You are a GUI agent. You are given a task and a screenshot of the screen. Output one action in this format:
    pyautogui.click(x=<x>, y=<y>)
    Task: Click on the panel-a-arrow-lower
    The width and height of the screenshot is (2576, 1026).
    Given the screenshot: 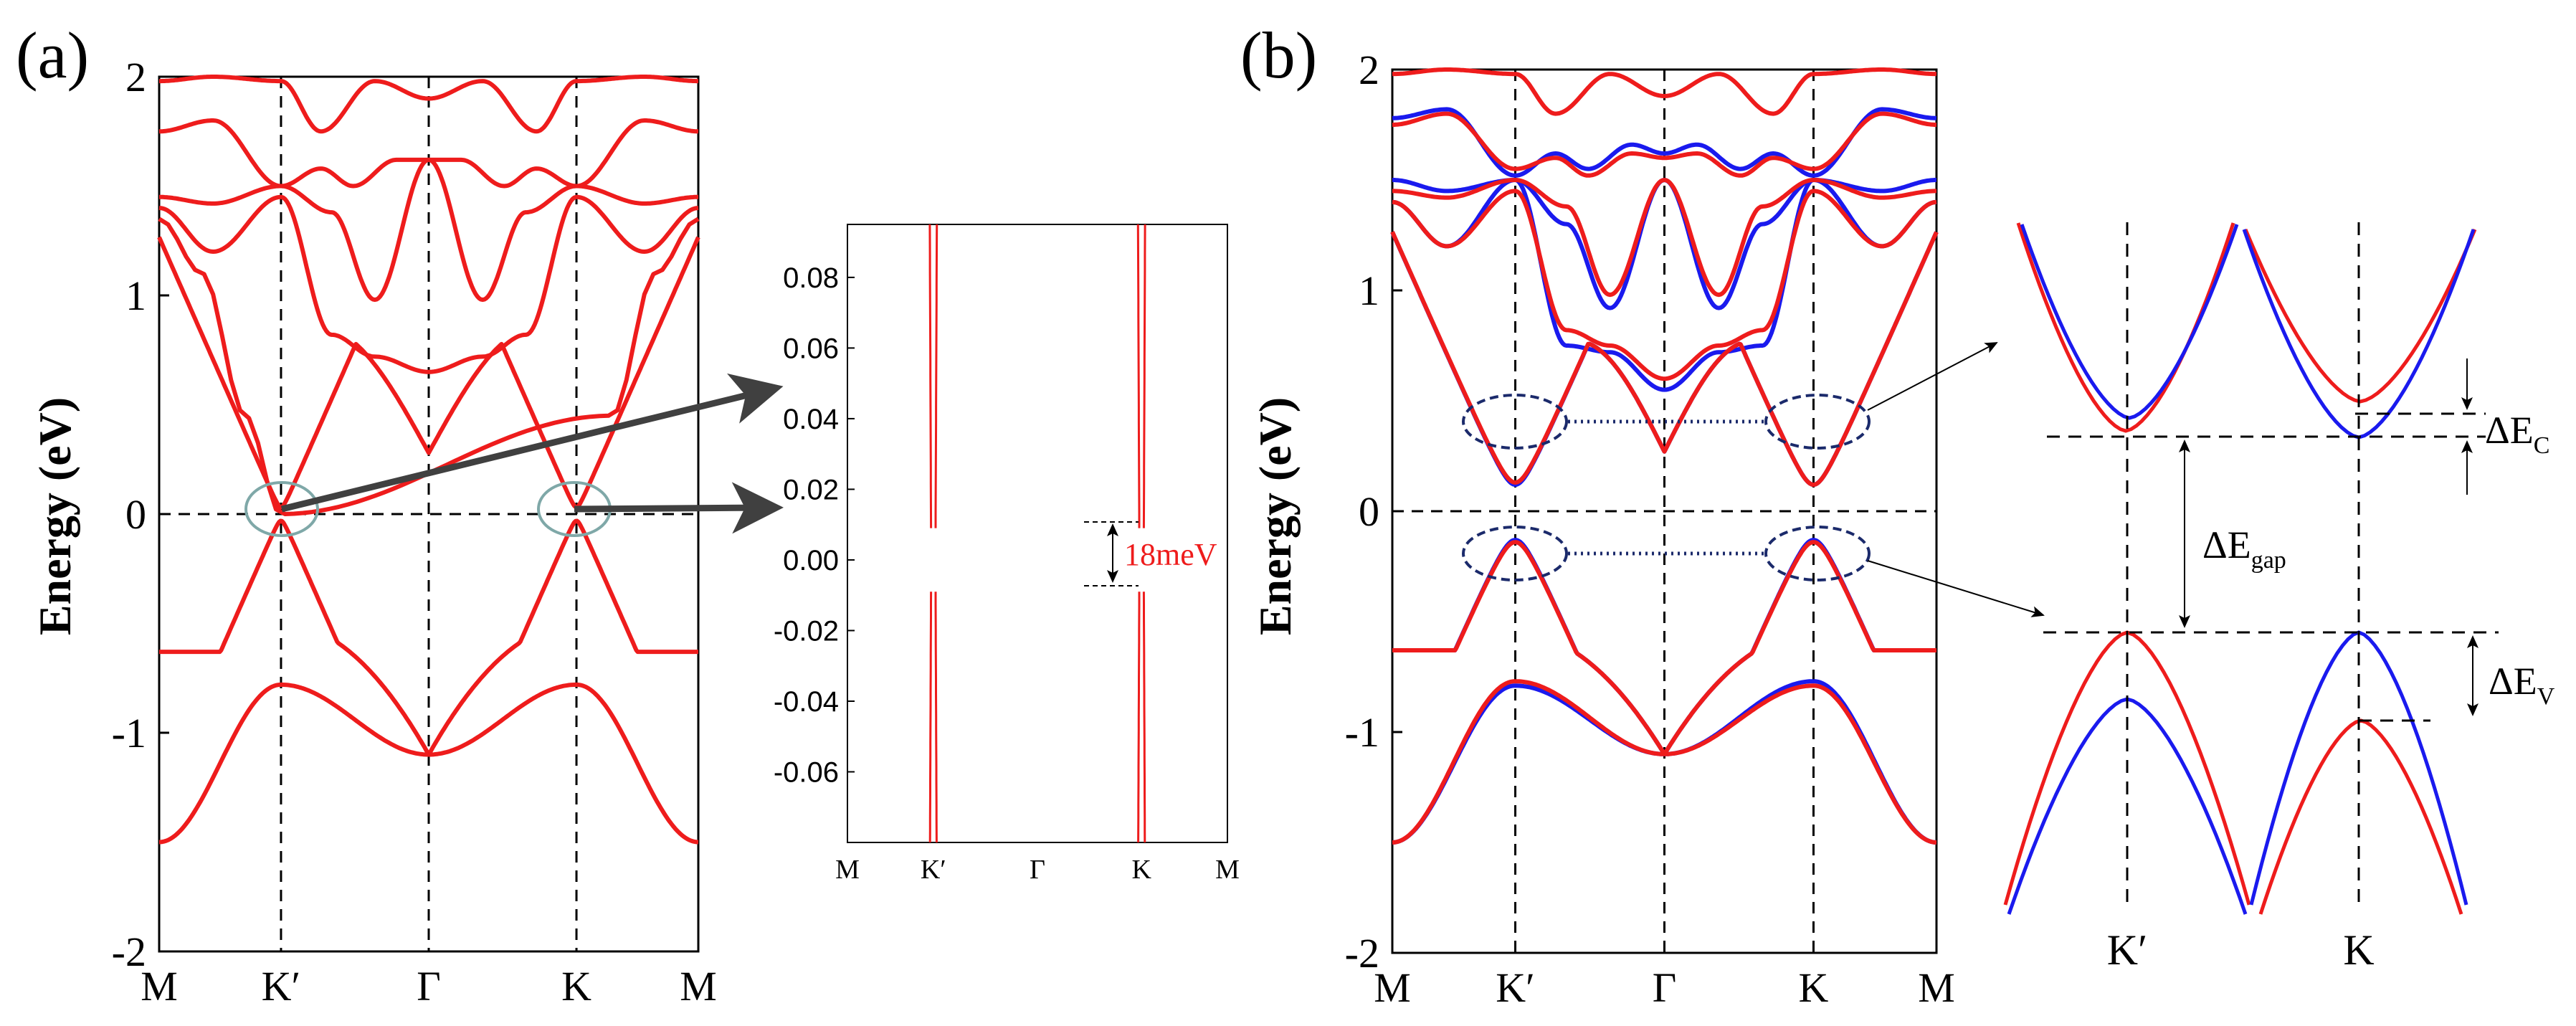 What is the action you would take?
    pyautogui.click(x=679, y=508)
    